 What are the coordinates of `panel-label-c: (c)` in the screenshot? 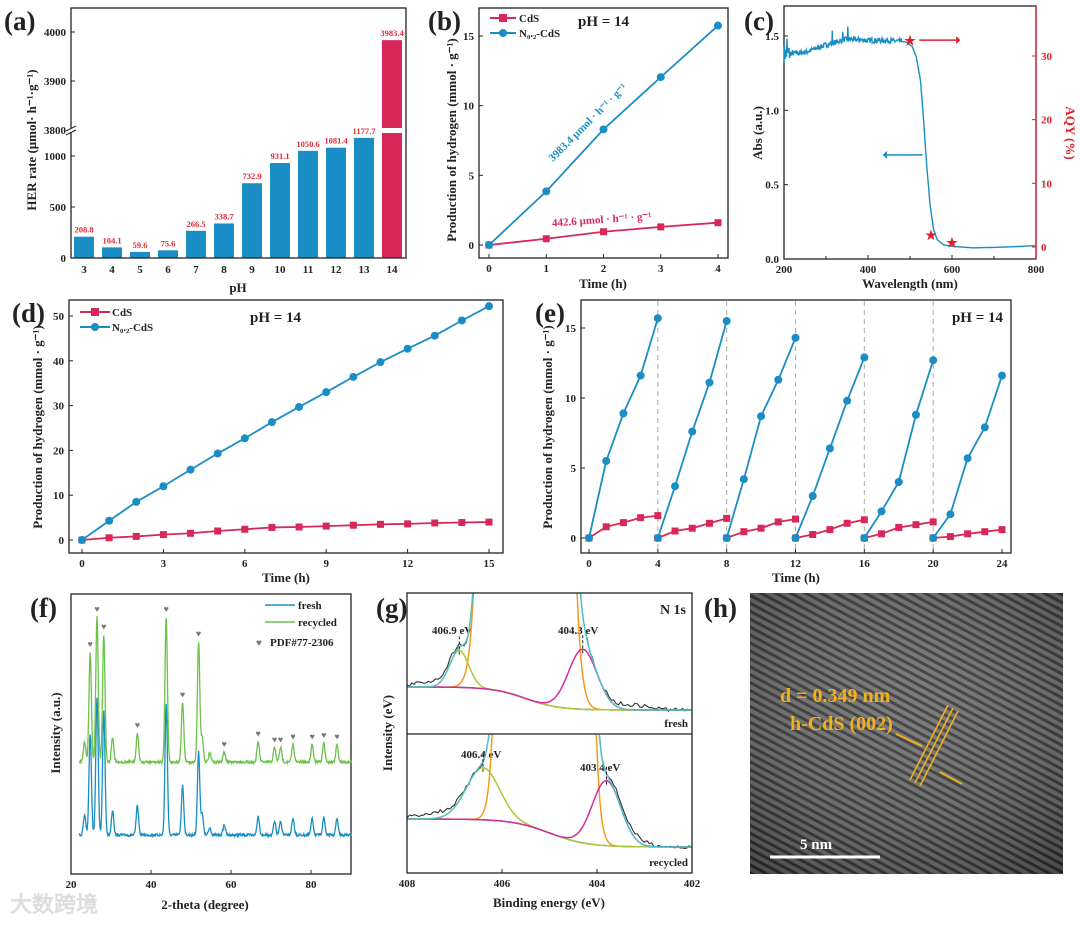 It's located at (759, 21).